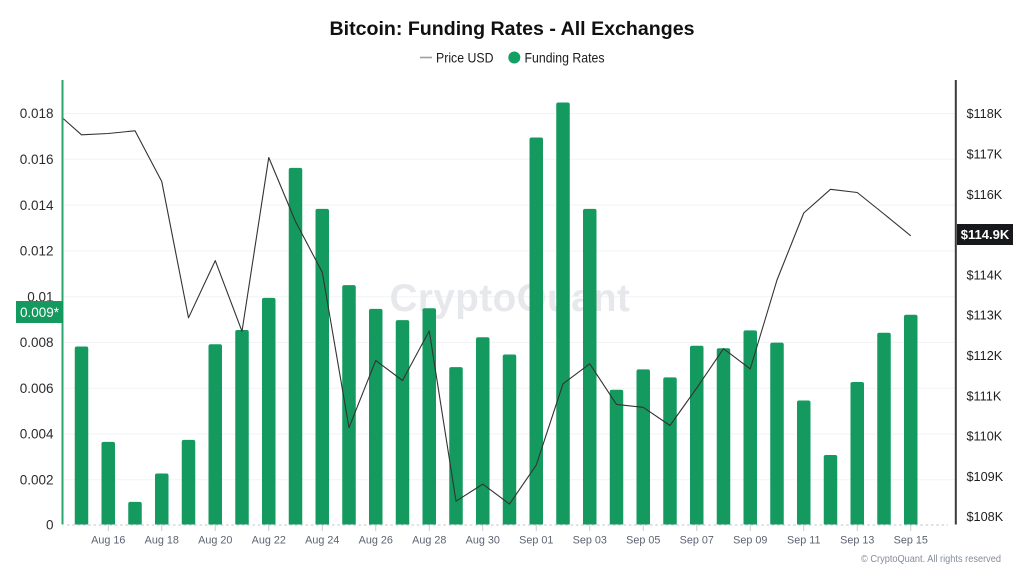 The height and width of the screenshot is (581, 1024). Describe the element at coordinates (984, 396) in the screenshot. I see `svg-text: $111K` at that location.